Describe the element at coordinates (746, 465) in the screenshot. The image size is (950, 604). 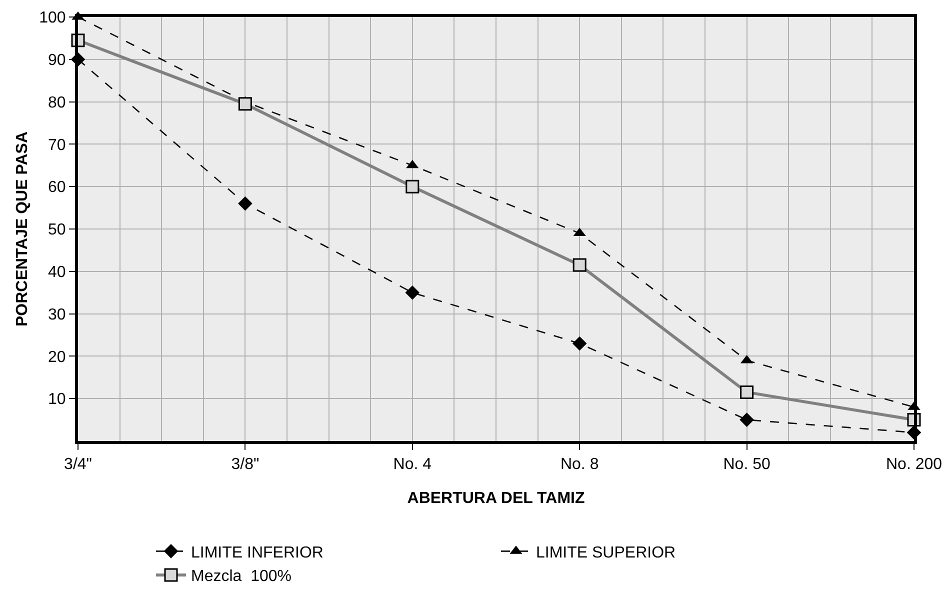
I see `x-tick-label: No. 50` at that location.